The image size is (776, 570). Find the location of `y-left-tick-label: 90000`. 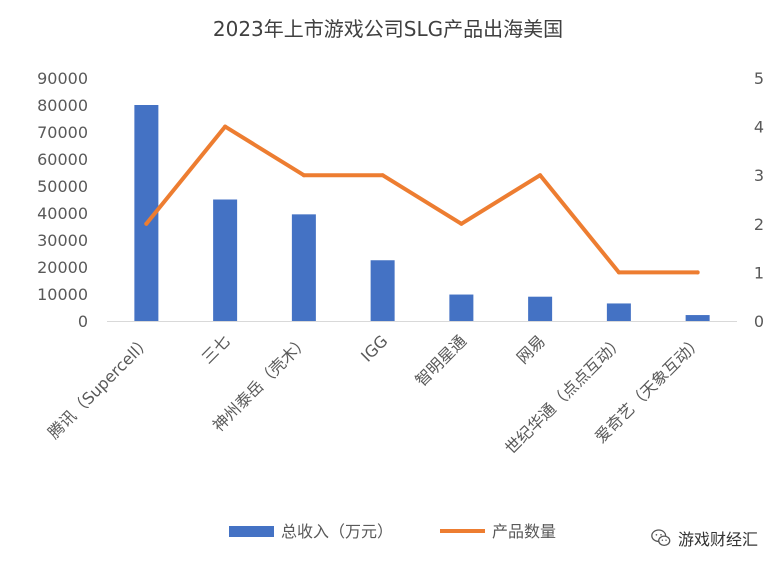

y-left-tick-label: 90000 is located at coordinates (62, 78).